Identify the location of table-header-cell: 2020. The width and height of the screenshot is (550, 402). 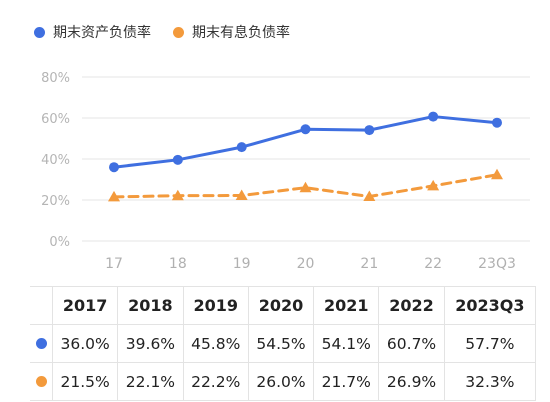
(281, 305).